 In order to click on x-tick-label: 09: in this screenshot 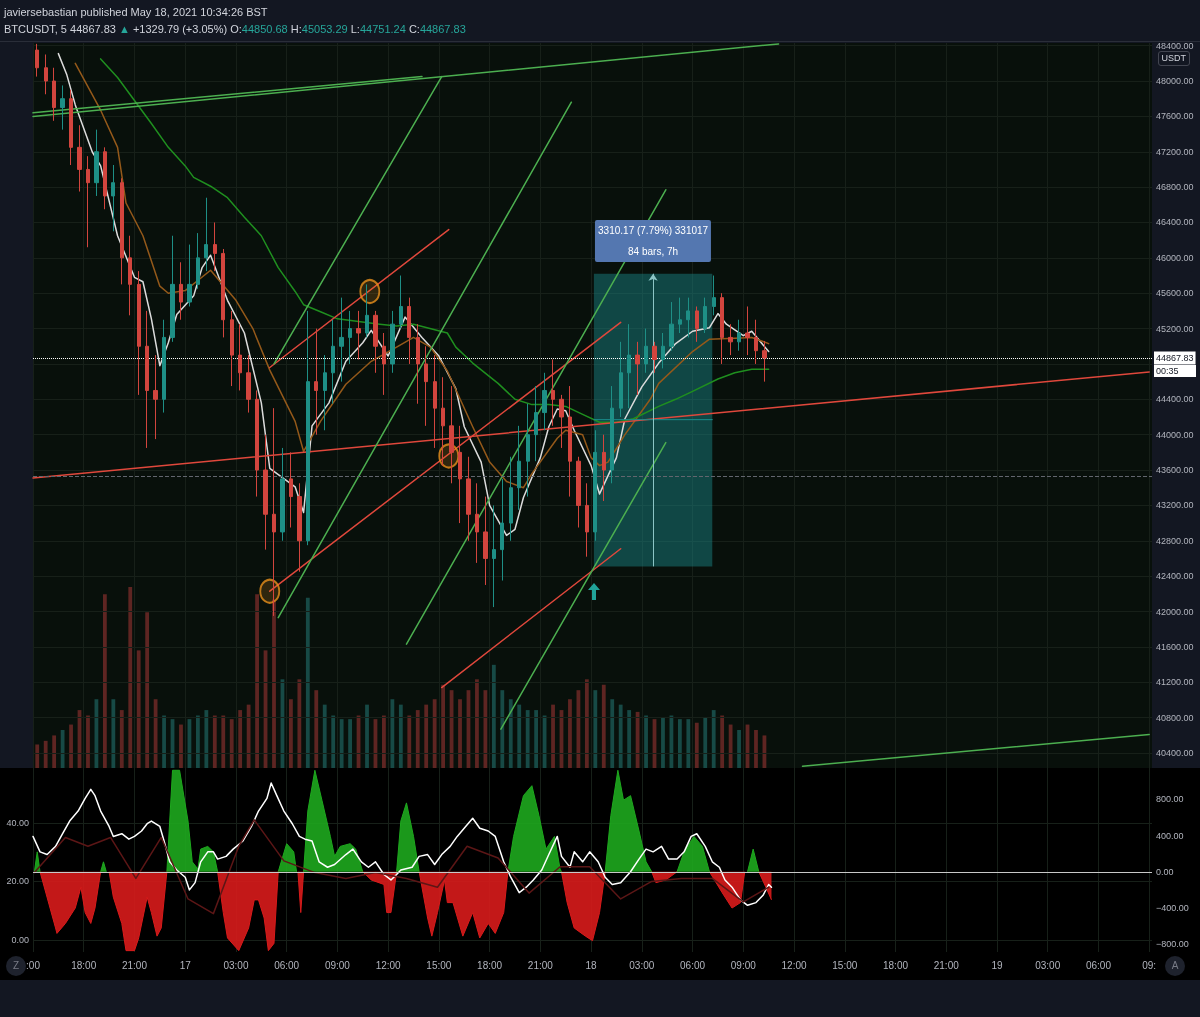, I will do `click(1149, 965)`.